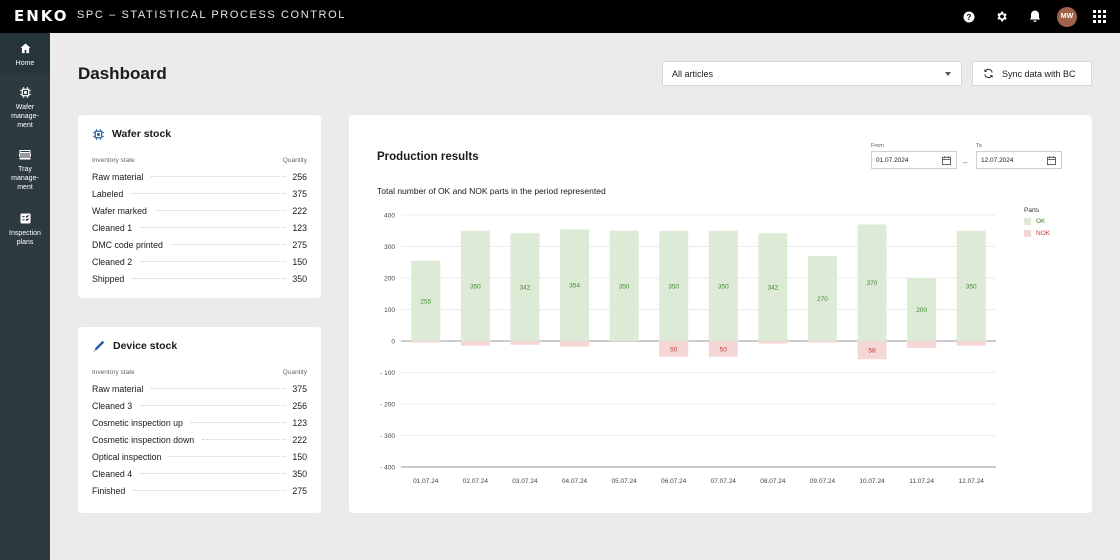 This screenshot has height=560, width=1120. Describe the element at coordinates (25, 94) in the screenshot. I see `wafer-chip-icon` at that location.